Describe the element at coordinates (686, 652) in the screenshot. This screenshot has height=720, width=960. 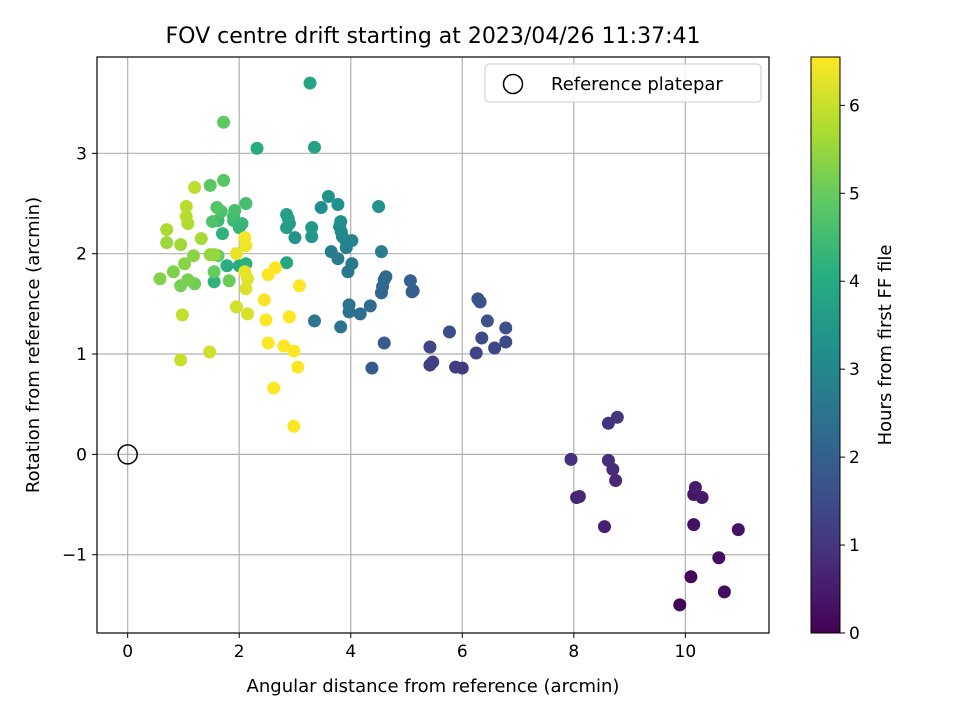
I see `x-tick-label: 10` at that location.